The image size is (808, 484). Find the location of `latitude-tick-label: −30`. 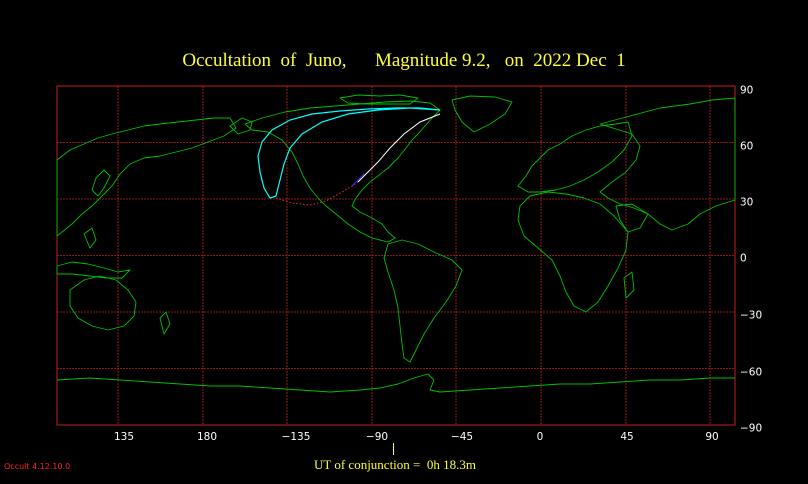

latitude-tick-label: −30 is located at coordinates (751, 316).